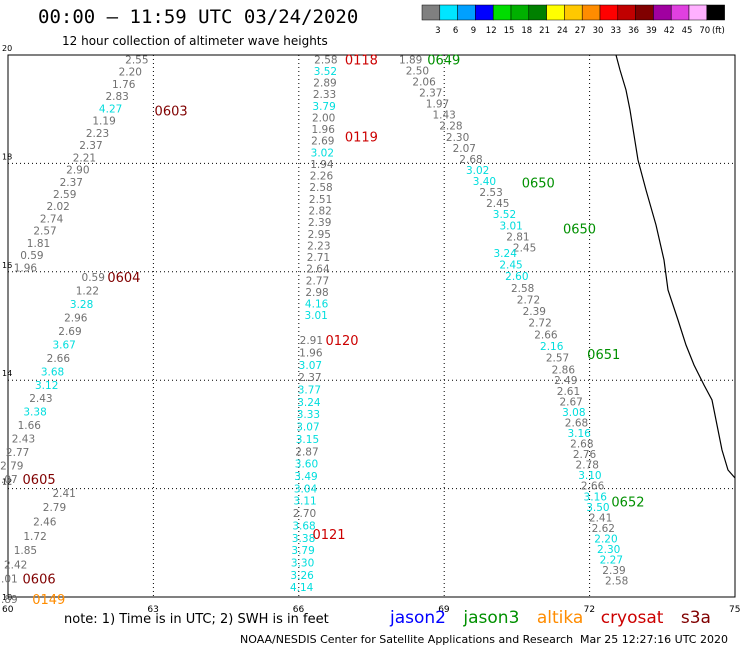 Image resolution: width=740 pixels, height=650 pixels. I want to click on pass-label: 0603, so click(171, 111).